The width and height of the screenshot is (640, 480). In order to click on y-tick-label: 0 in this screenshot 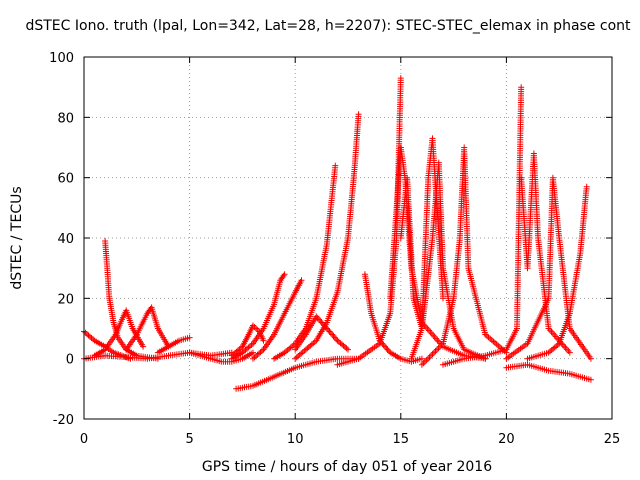, I will do `click(70, 360)`.